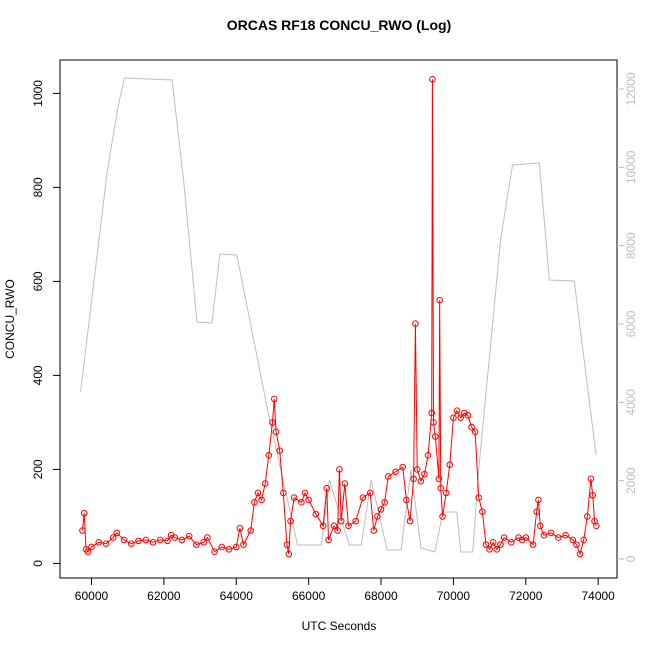 The width and height of the screenshot is (650, 650). Describe the element at coordinates (339, 626) in the screenshot. I see `x-axis-label: UTC Seconds` at that location.